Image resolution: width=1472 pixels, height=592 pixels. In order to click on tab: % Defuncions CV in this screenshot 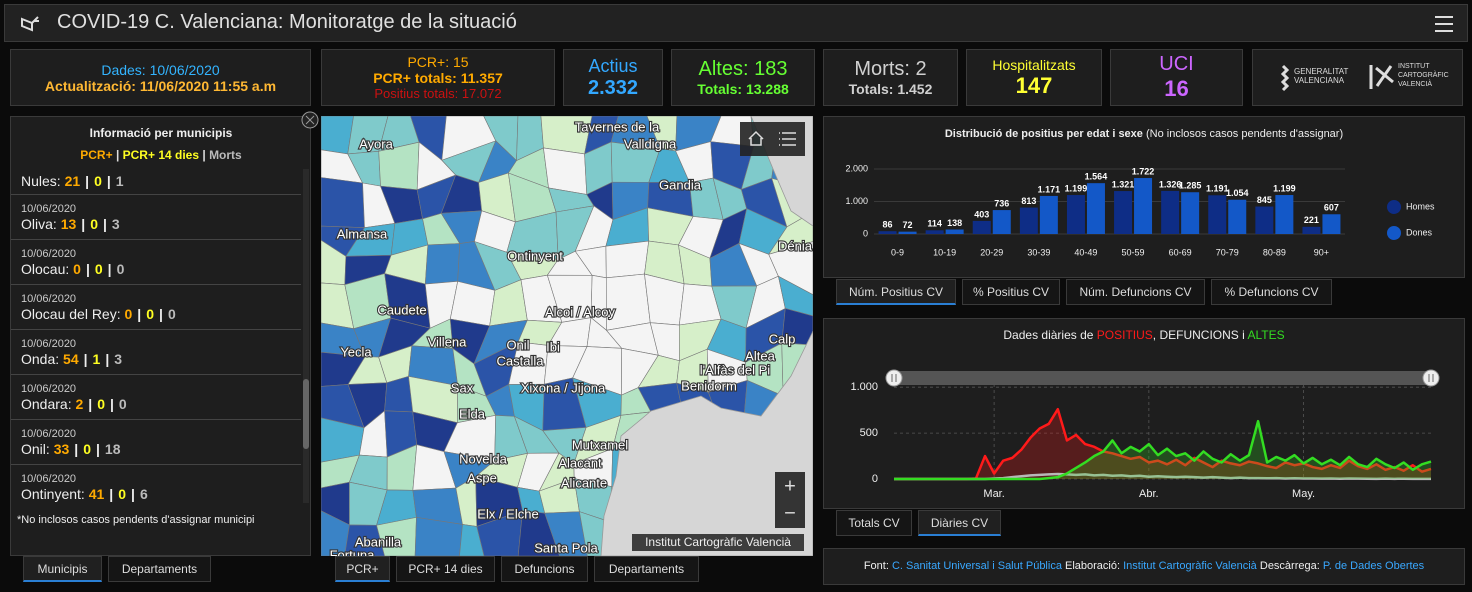, I will do `click(1271, 292)`.